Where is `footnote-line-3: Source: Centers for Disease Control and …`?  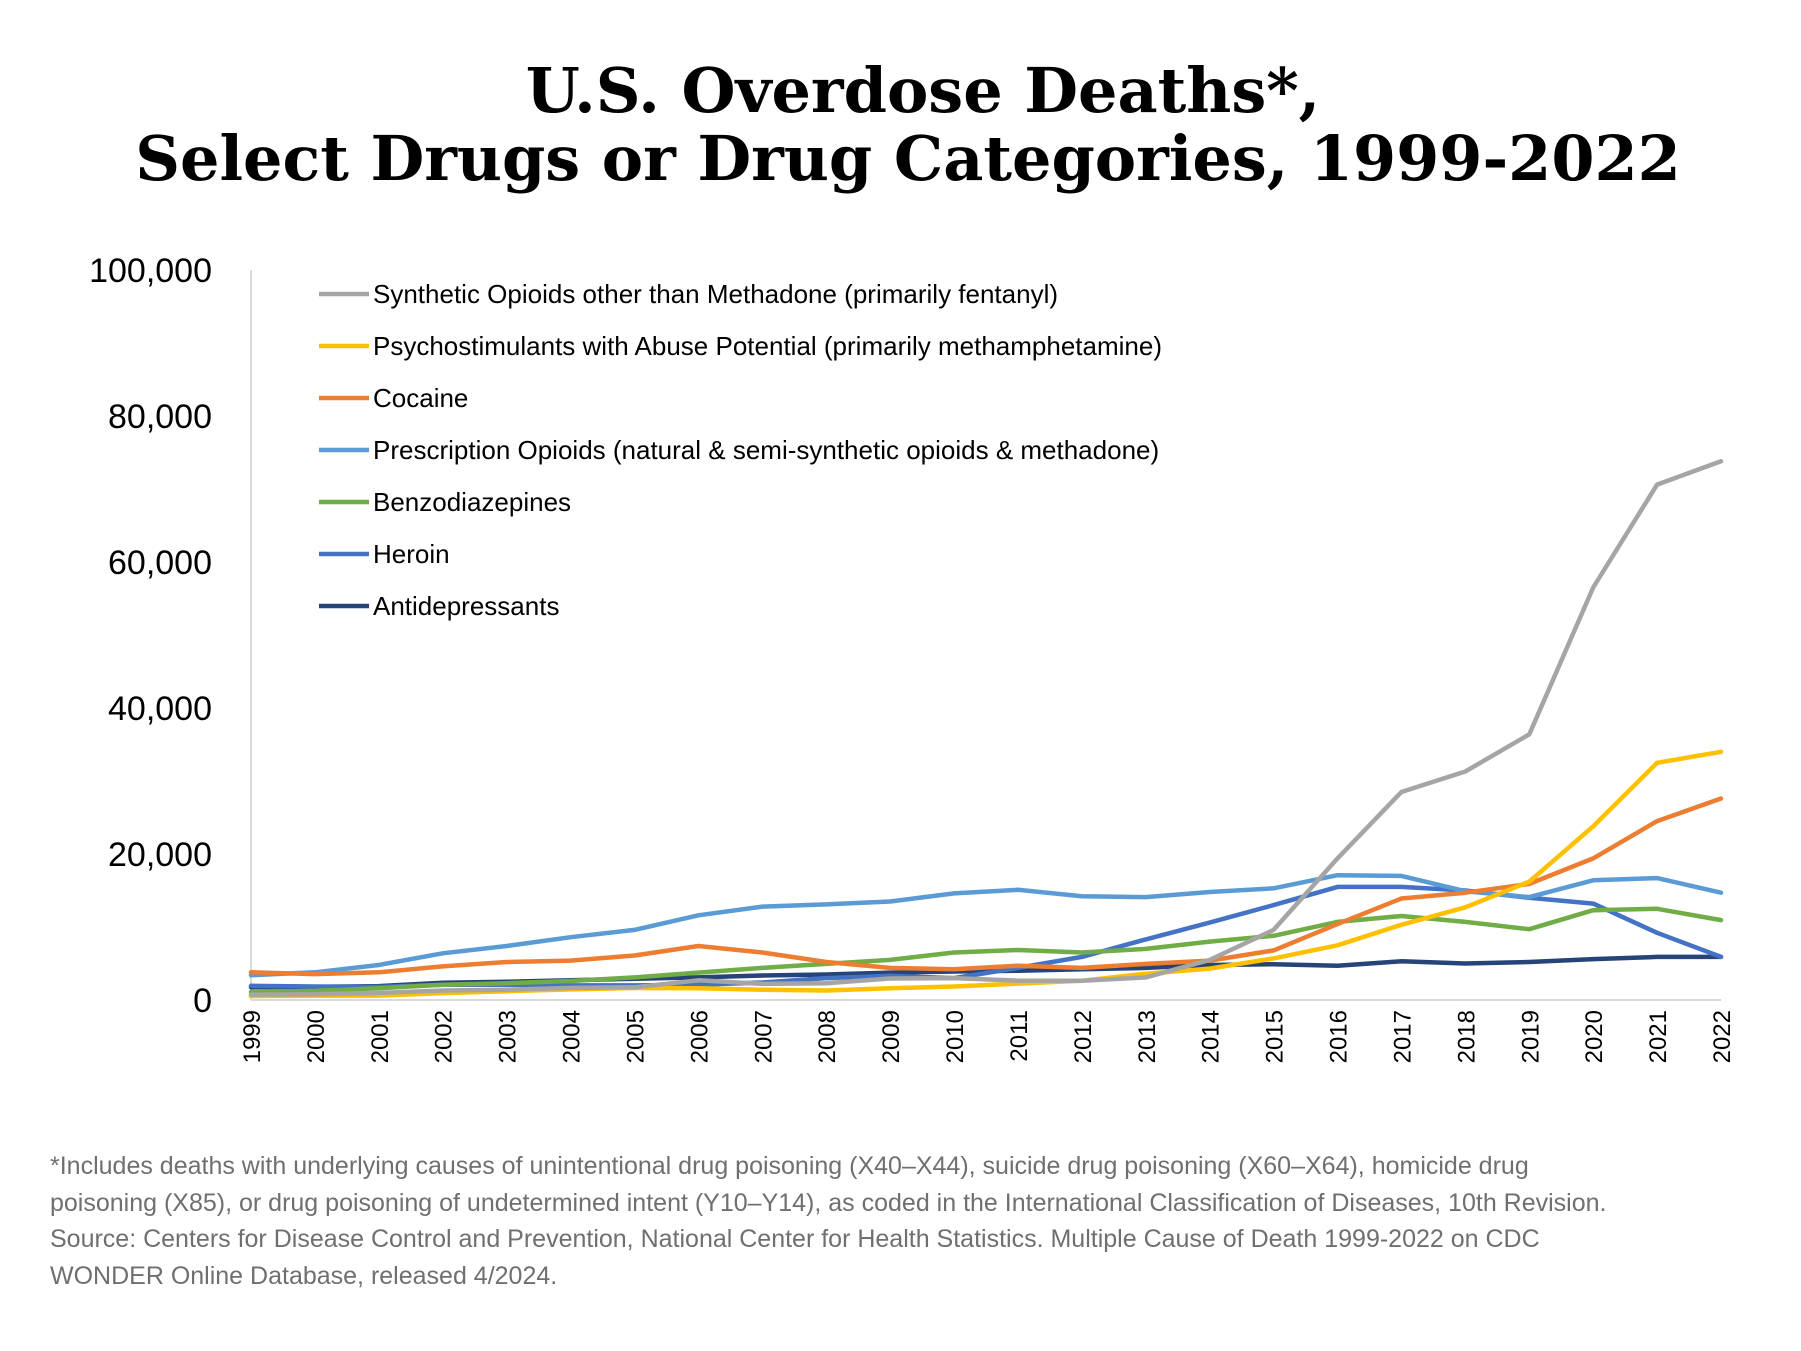 footnote-line-3: Source: Centers for Disease Control and … is located at coordinates (795, 1239).